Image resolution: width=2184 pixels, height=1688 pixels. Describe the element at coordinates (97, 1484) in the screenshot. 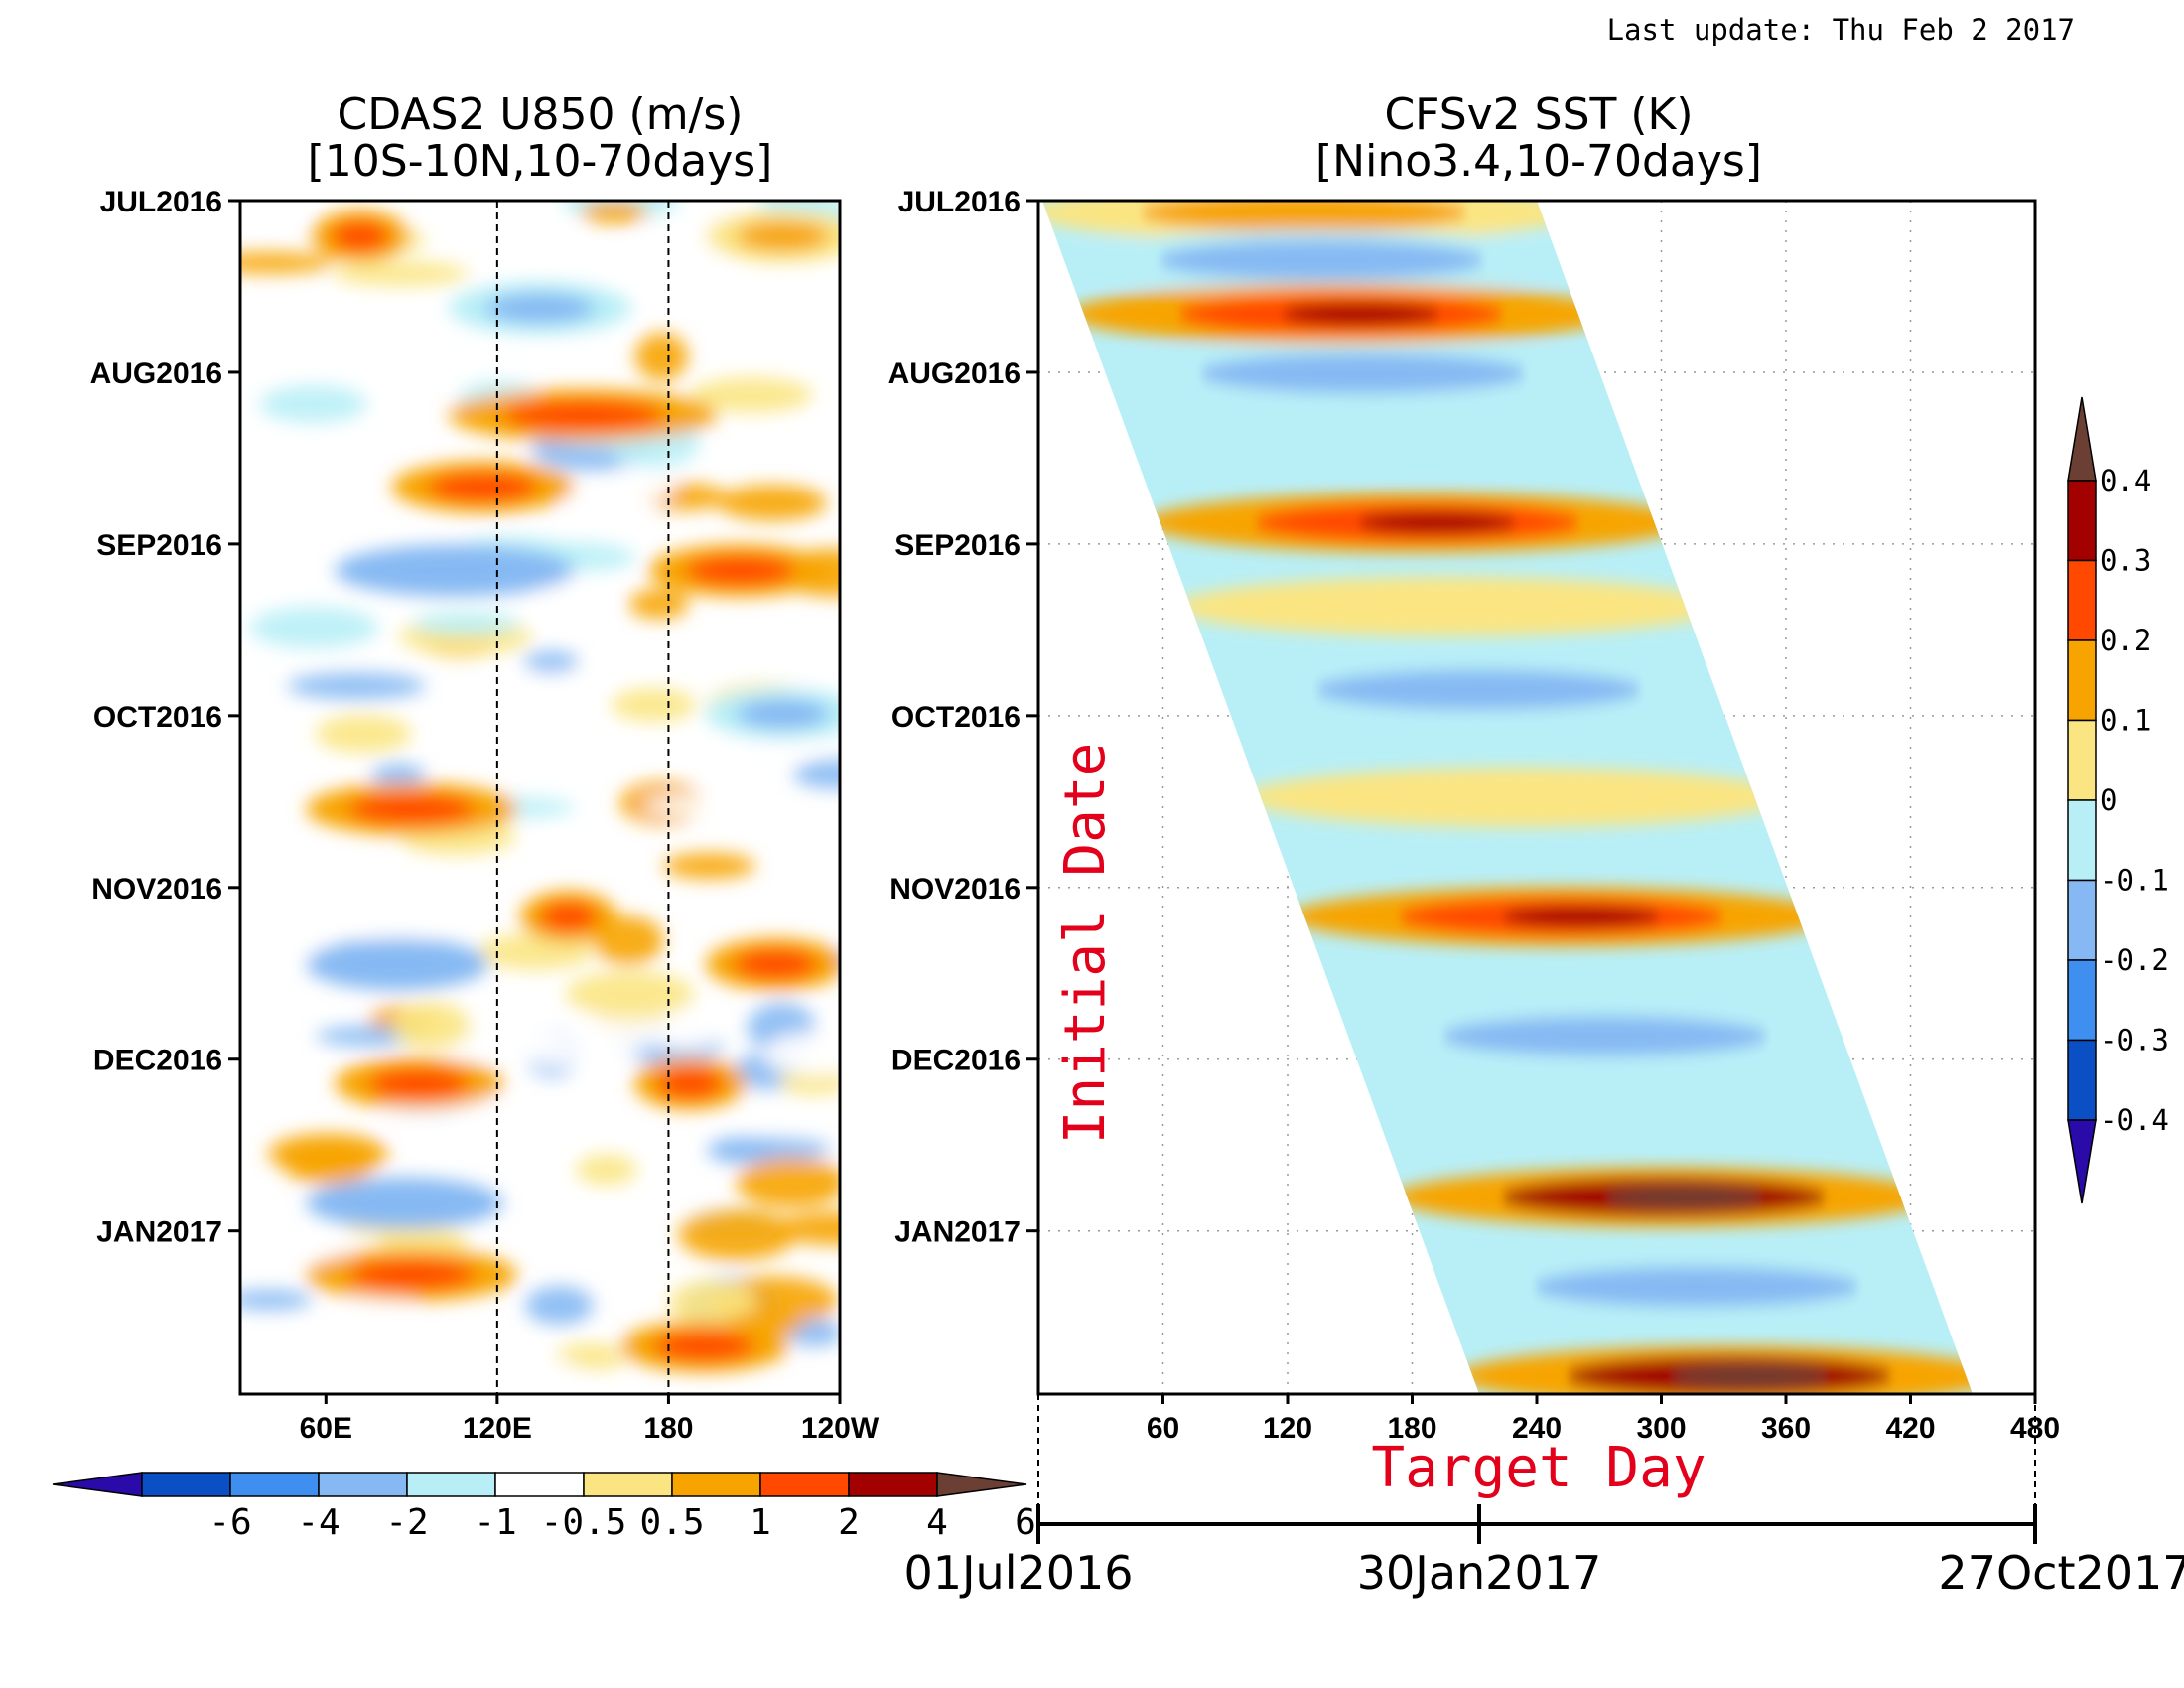

I see `u850-colorbar-arrow-low` at that location.